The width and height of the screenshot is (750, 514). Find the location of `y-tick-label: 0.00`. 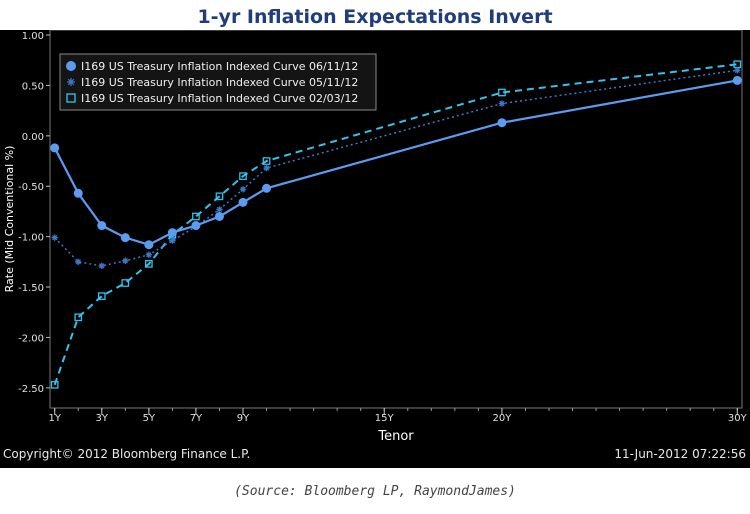

y-tick-label: 0.00 is located at coordinates (33, 137).